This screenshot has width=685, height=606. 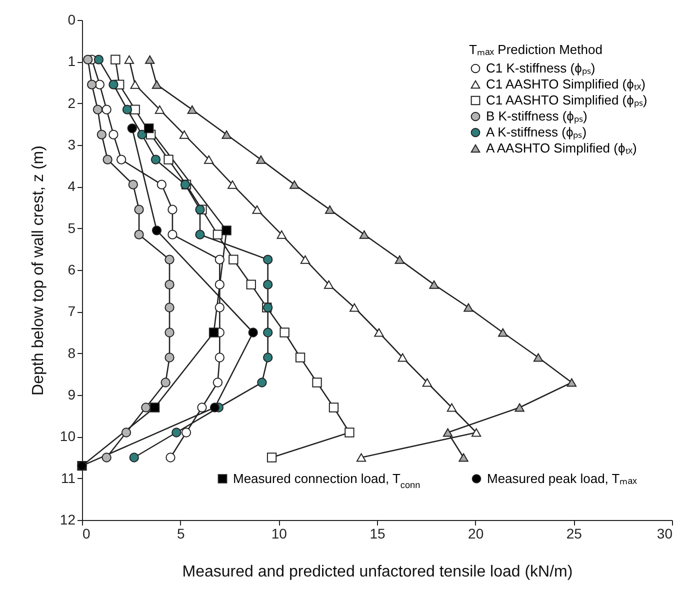 I want to click on y-tick-label: 4, so click(x=72, y=186).